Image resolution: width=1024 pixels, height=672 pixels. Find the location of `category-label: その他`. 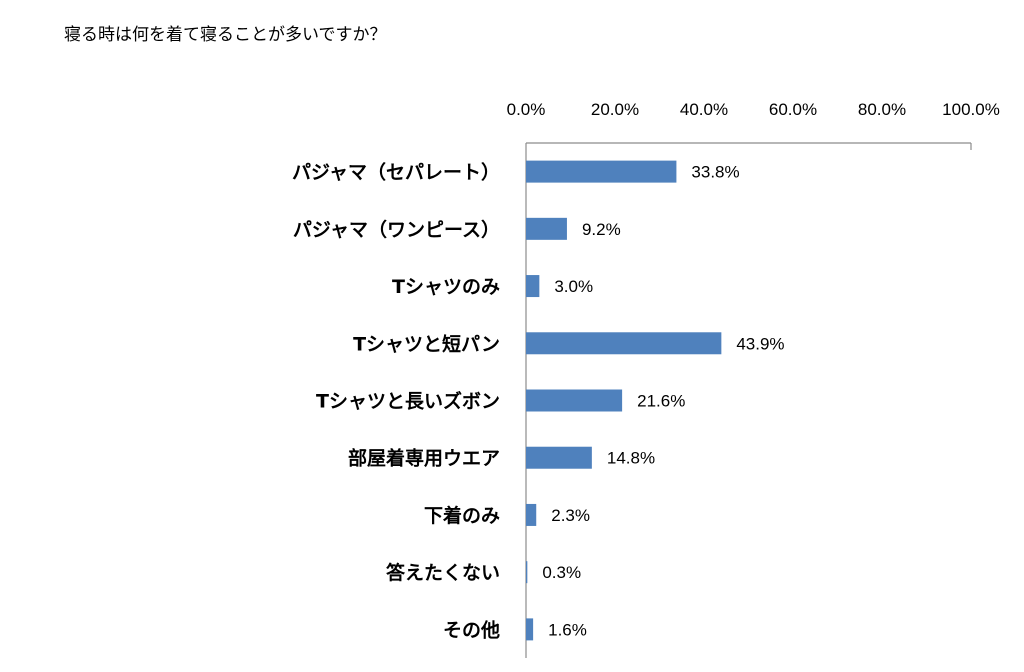

category-label: その他 is located at coordinates (471, 629).